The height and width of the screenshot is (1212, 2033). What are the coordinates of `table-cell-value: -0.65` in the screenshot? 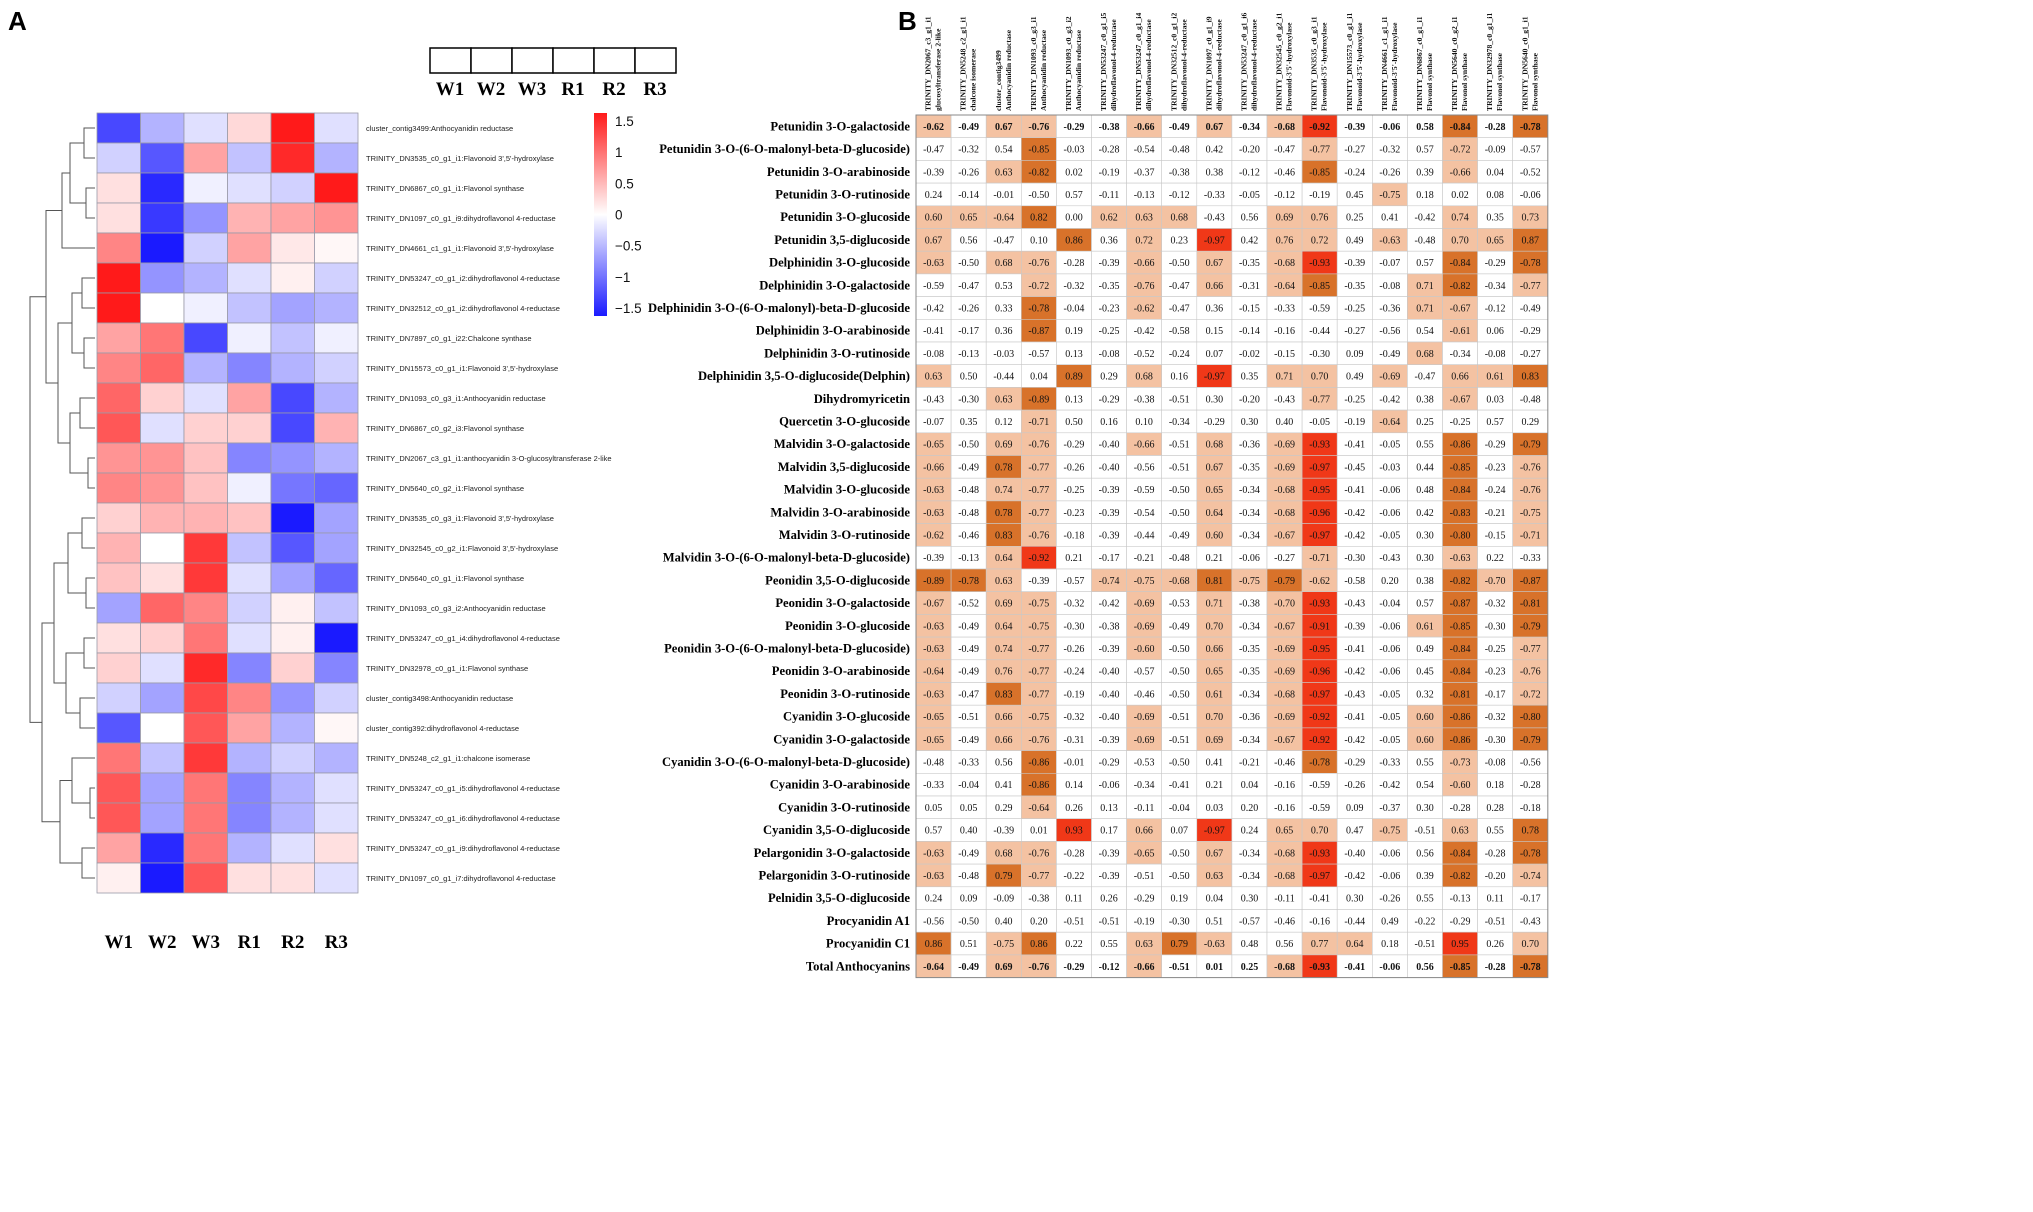 It's located at (1144, 853).